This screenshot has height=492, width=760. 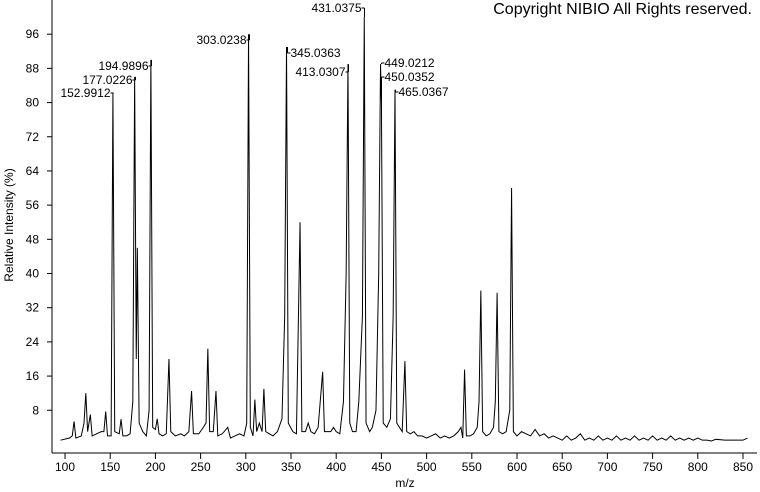 I want to click on x-axis-title: m/z, so click(x=404, y=483).